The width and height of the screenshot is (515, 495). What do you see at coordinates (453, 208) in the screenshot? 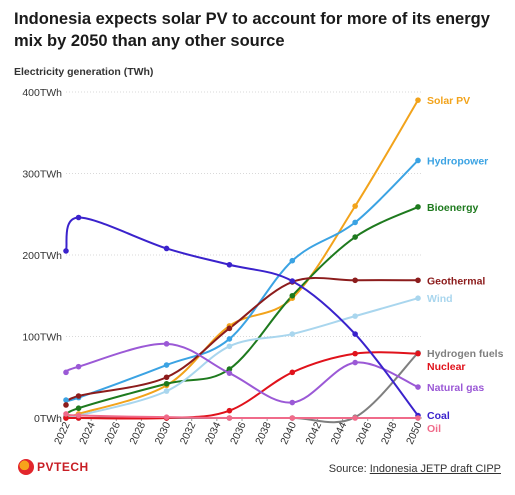
I see `series-label: Bioenergy` at bounding box center [453, 208].